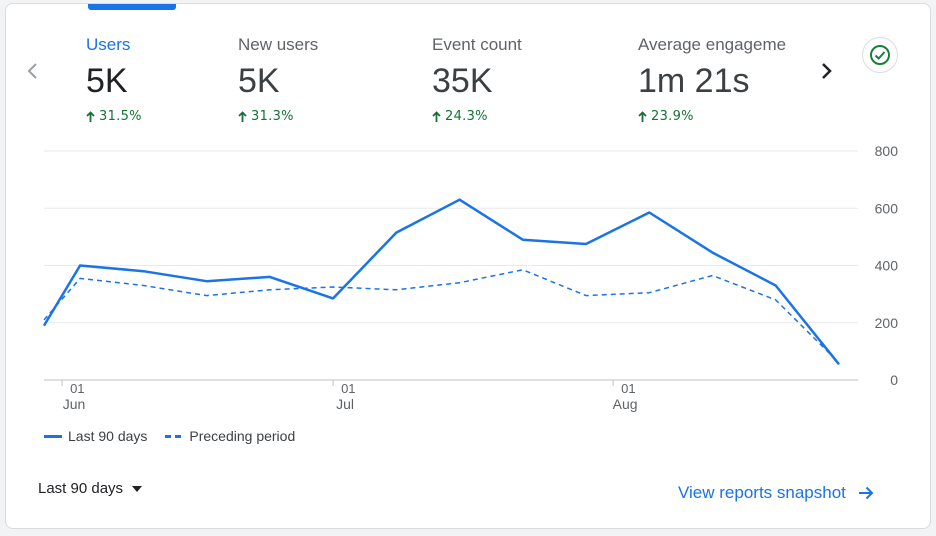  Describe the element at coordinates (887, 151) in the screenshot. I see `y-tick-label: 800` at that location.